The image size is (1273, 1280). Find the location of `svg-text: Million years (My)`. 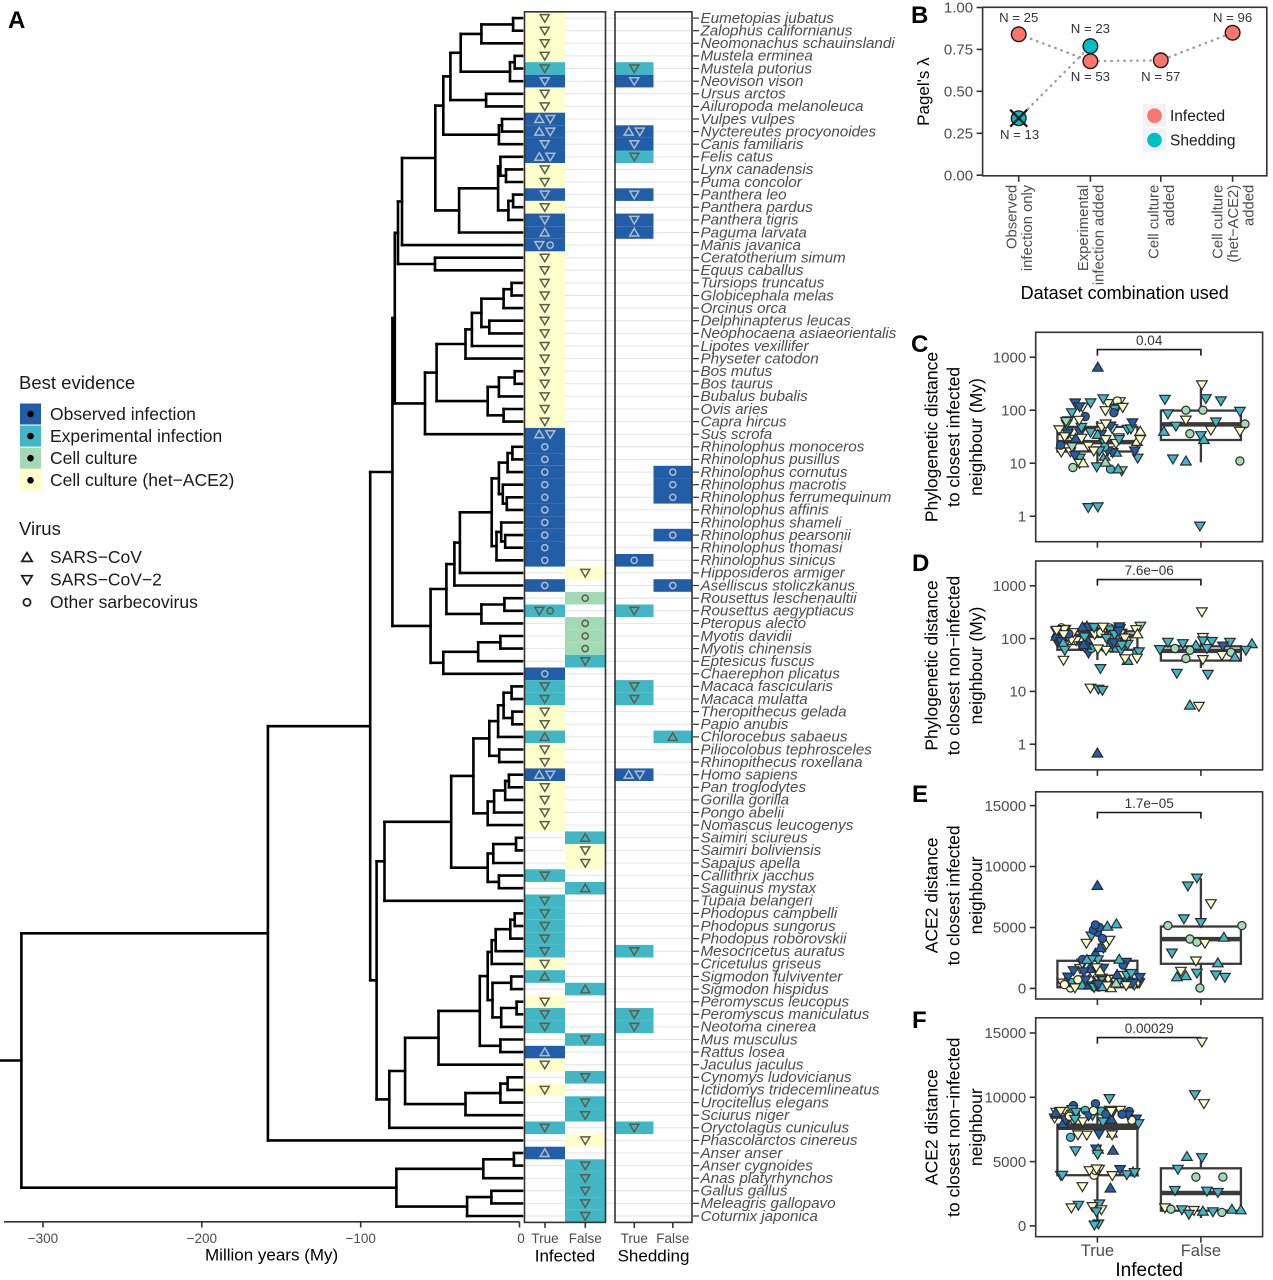

svg-text: Million years (My) is located at coordinates (271, 1255).